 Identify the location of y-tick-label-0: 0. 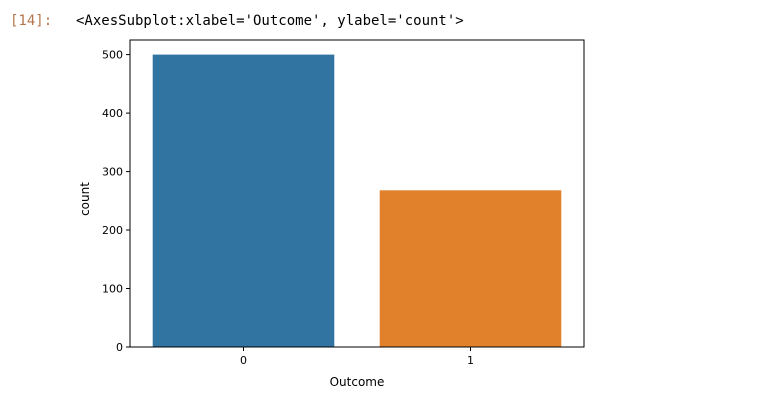
(119, 347).